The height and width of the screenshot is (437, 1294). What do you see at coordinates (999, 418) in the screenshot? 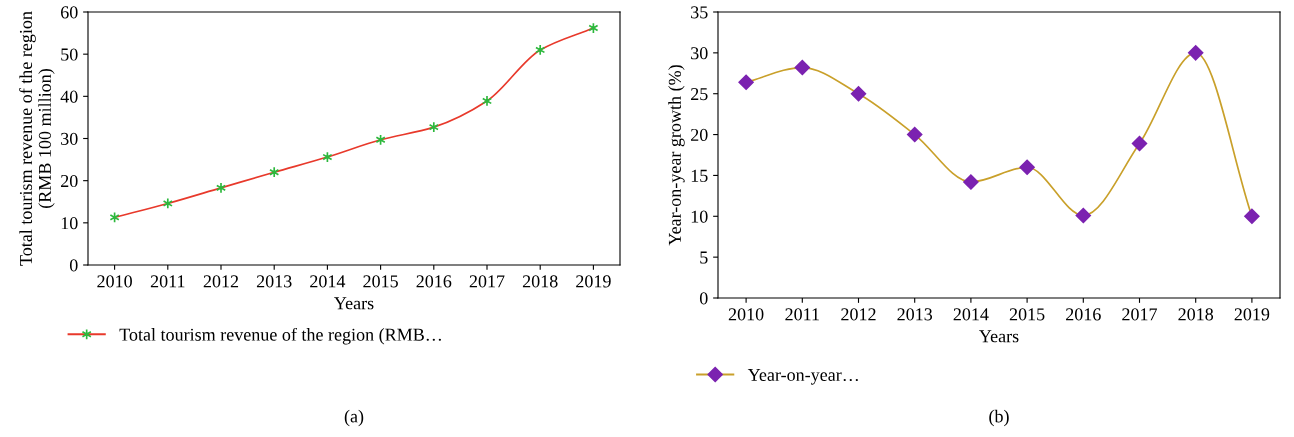
I see `text: (b)` at bounding box center [999, 418].